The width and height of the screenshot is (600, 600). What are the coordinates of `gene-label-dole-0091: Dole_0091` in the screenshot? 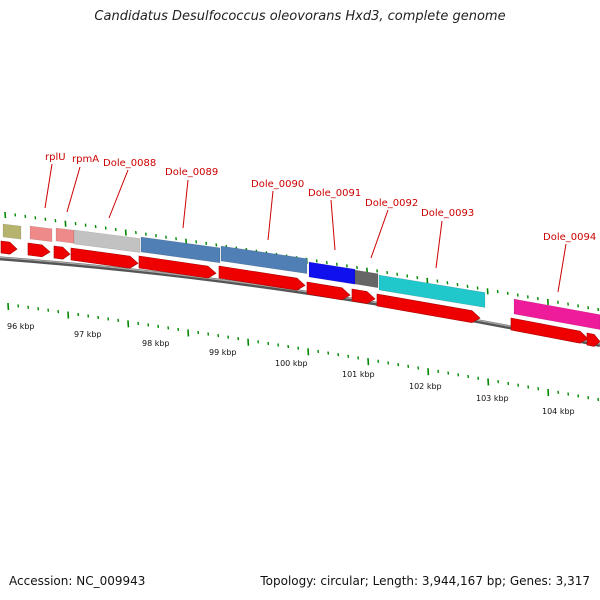 It's located at (334, 193).